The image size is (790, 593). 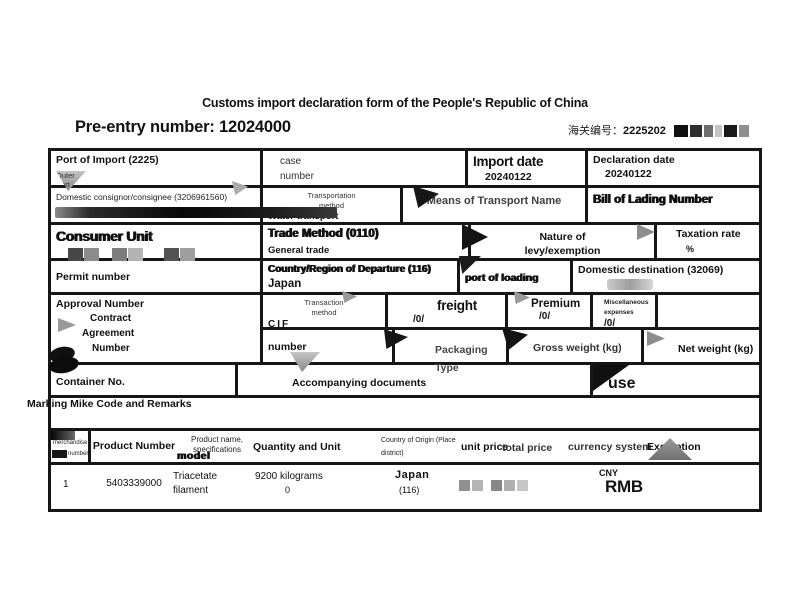 I want to click on contract-label: Contract, so click(x=111, y=318).